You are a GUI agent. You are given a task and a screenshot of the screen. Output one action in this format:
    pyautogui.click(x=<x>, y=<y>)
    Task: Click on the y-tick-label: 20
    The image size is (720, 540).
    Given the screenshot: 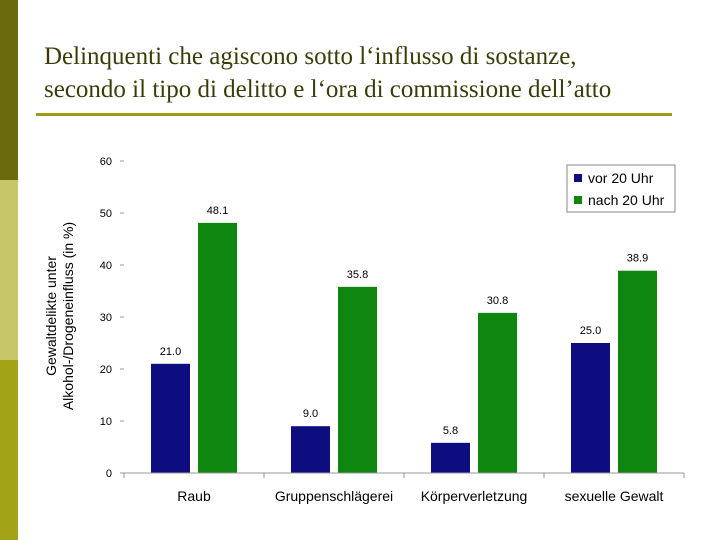 What is the action you would take?
    pyautogui.click(x=106, y=370)
    